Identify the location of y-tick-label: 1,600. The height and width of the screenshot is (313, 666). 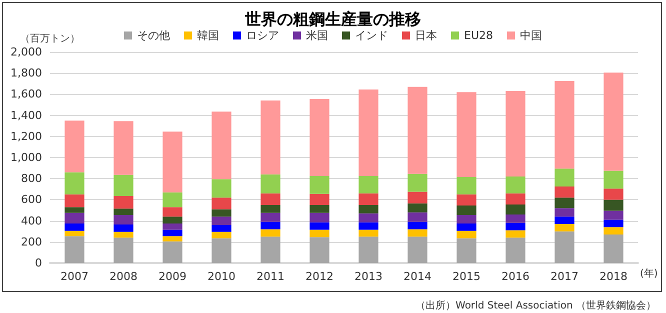
(26, 94).